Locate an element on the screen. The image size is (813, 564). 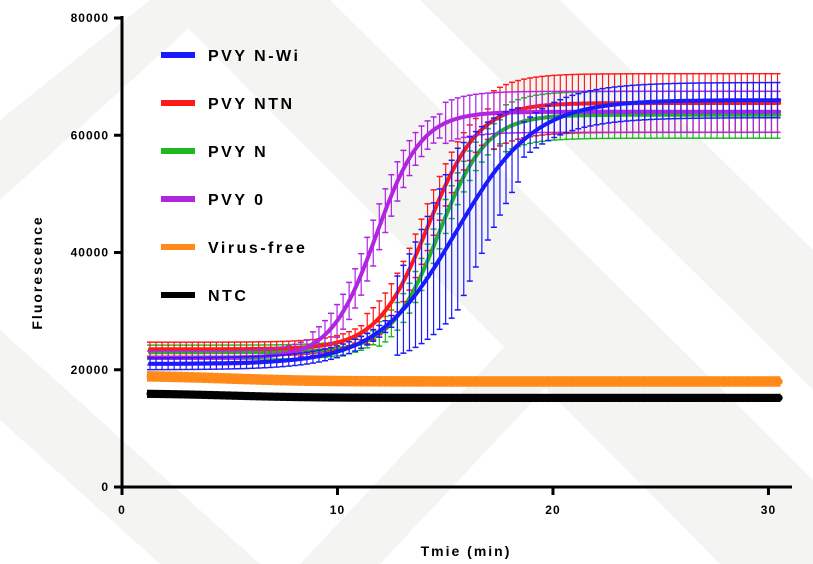
series-virus-free is located at coordinates (464, 379).